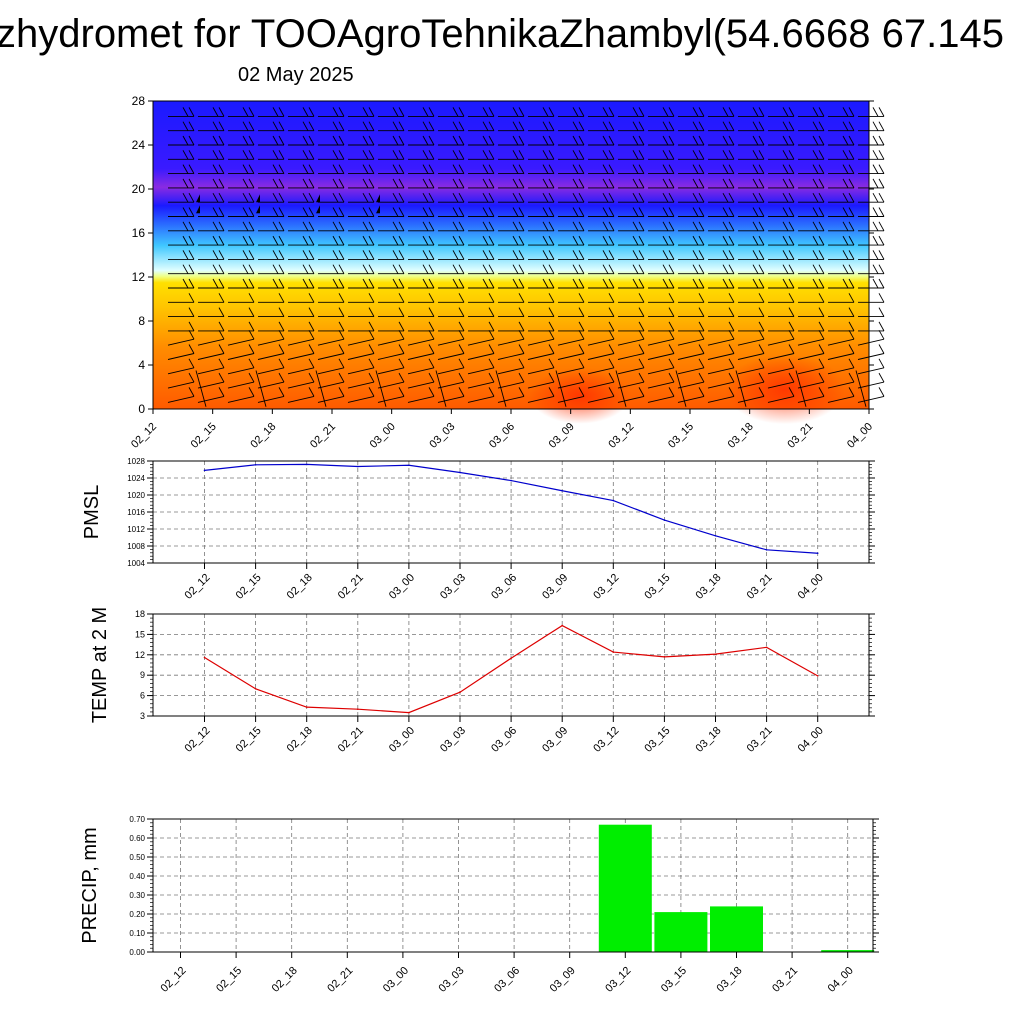 This screenshot has width=1024, height=1024. I want to click on x-tick-label: 03_03, so click(453, 740).